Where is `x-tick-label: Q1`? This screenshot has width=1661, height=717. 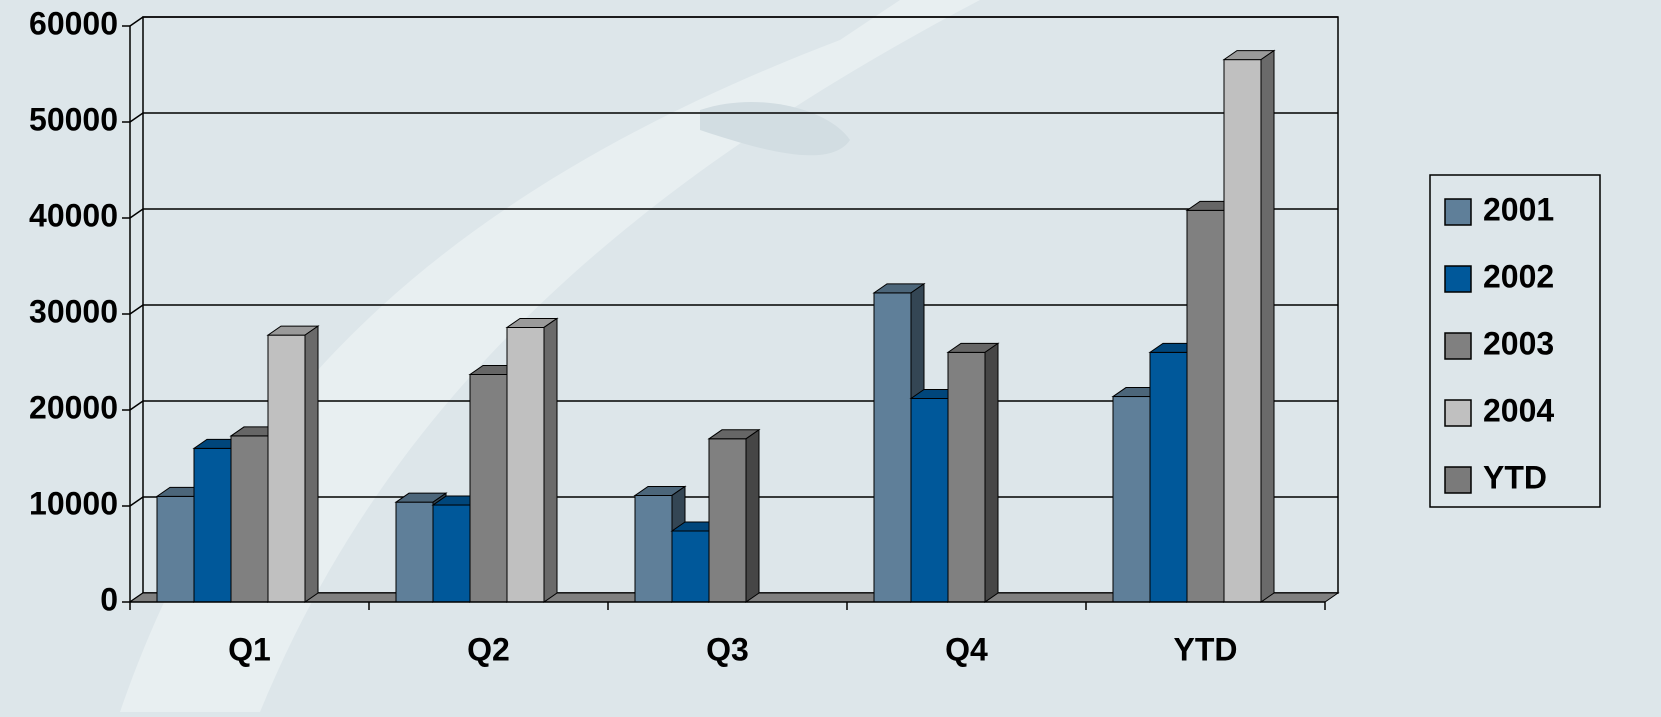 x-tick-label: Q1 is located at coordinates (249, 649).